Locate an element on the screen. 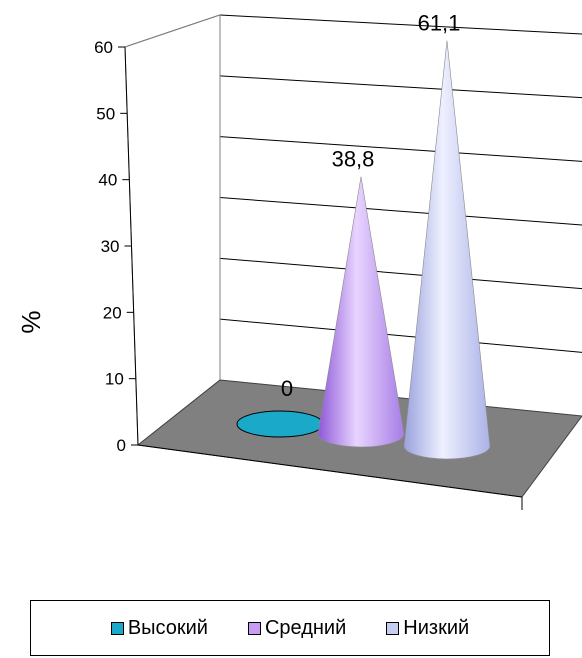  y-tick-label: 20 is located at coordinates (112, 312).